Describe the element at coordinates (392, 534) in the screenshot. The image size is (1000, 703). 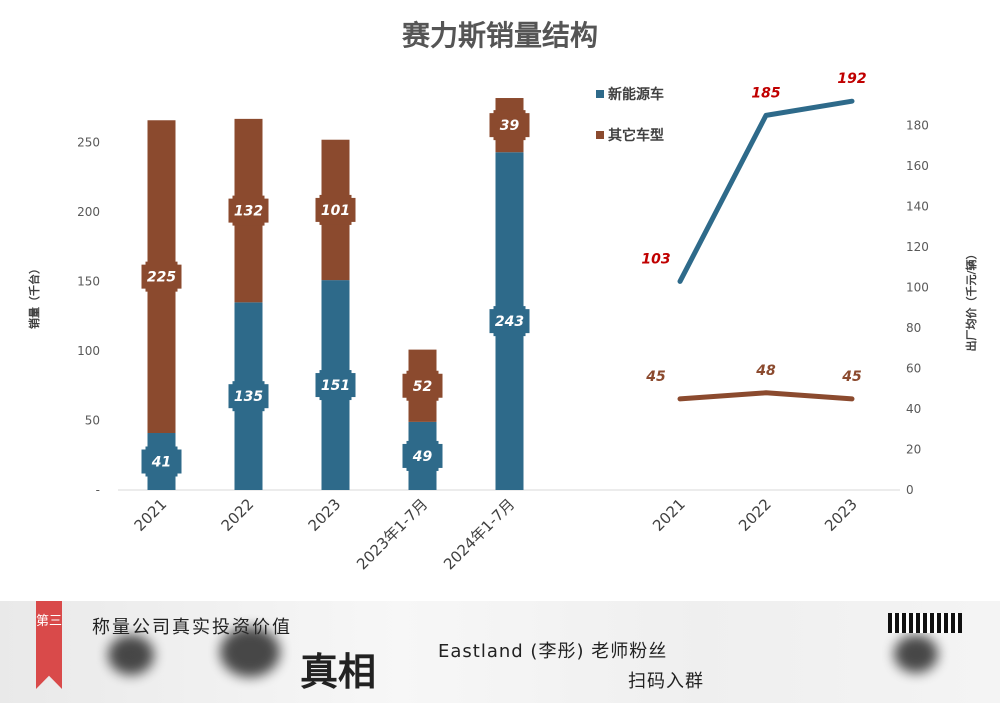
I see `x-tick-label: 2023年1-7月` at that location.